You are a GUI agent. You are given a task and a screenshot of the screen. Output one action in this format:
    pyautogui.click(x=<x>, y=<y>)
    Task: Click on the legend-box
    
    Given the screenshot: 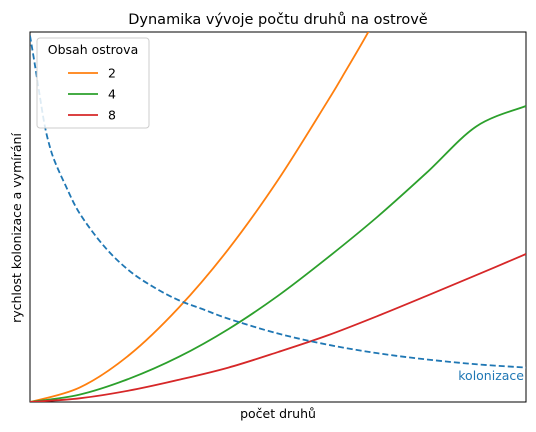 What is the action you would take?
    pyautogui.click(x=93, y=83)
    